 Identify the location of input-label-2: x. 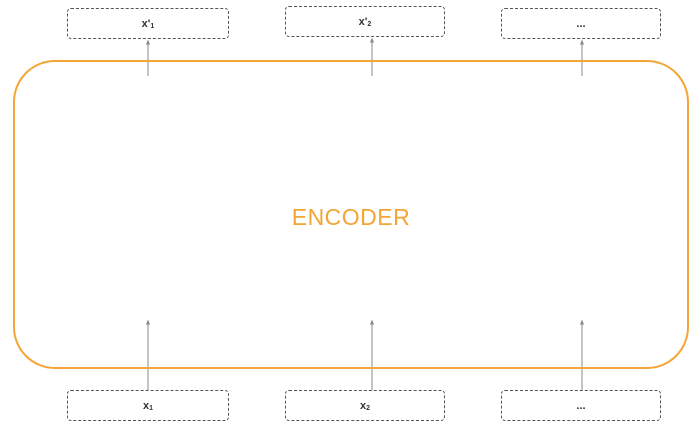
(363, 405).